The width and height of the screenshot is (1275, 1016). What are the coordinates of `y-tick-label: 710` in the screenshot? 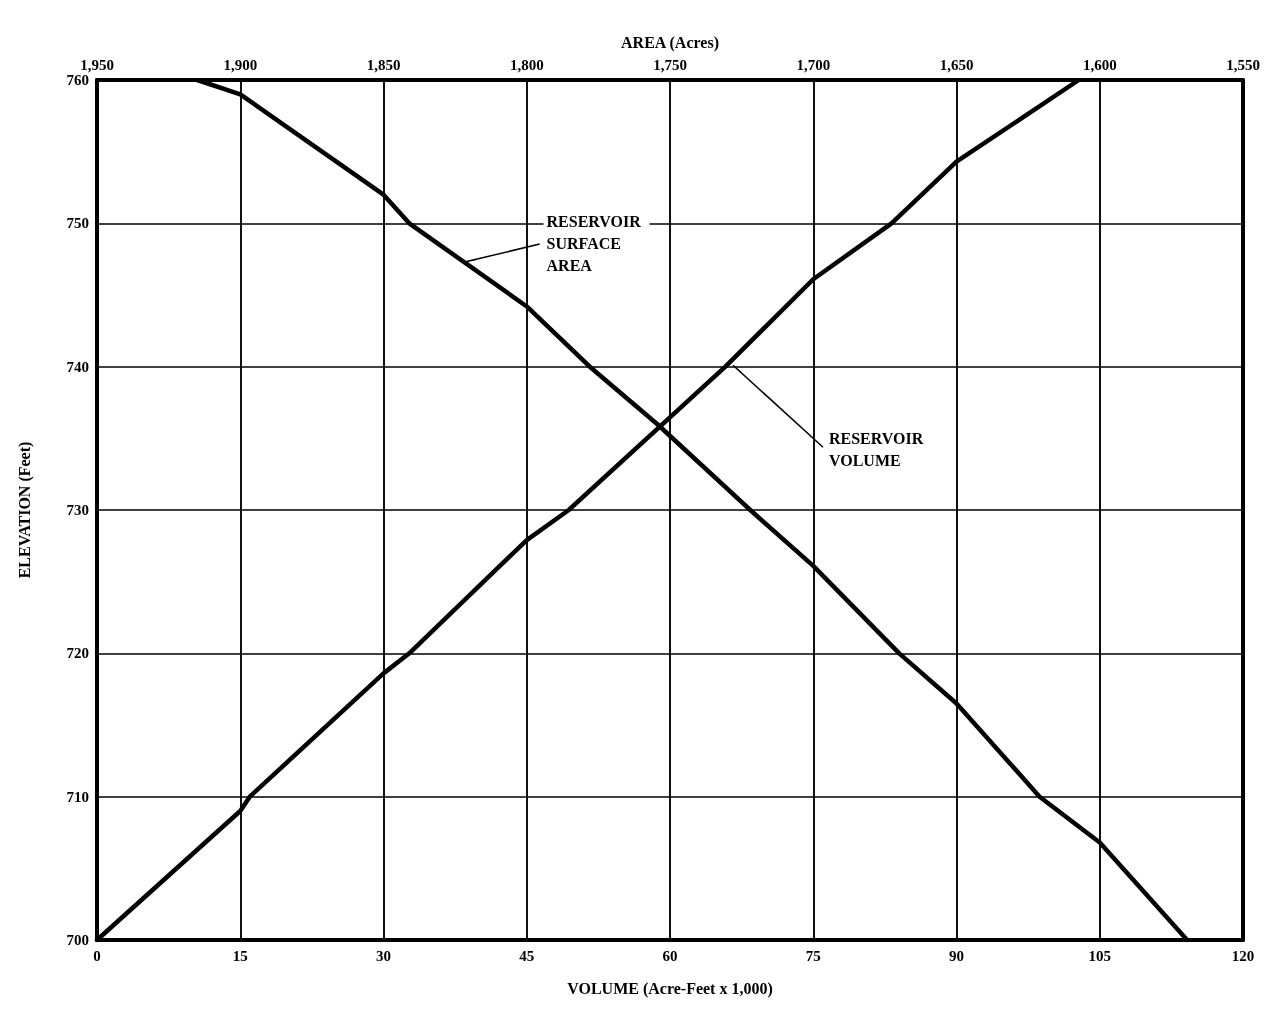 It's located at (77, 796).